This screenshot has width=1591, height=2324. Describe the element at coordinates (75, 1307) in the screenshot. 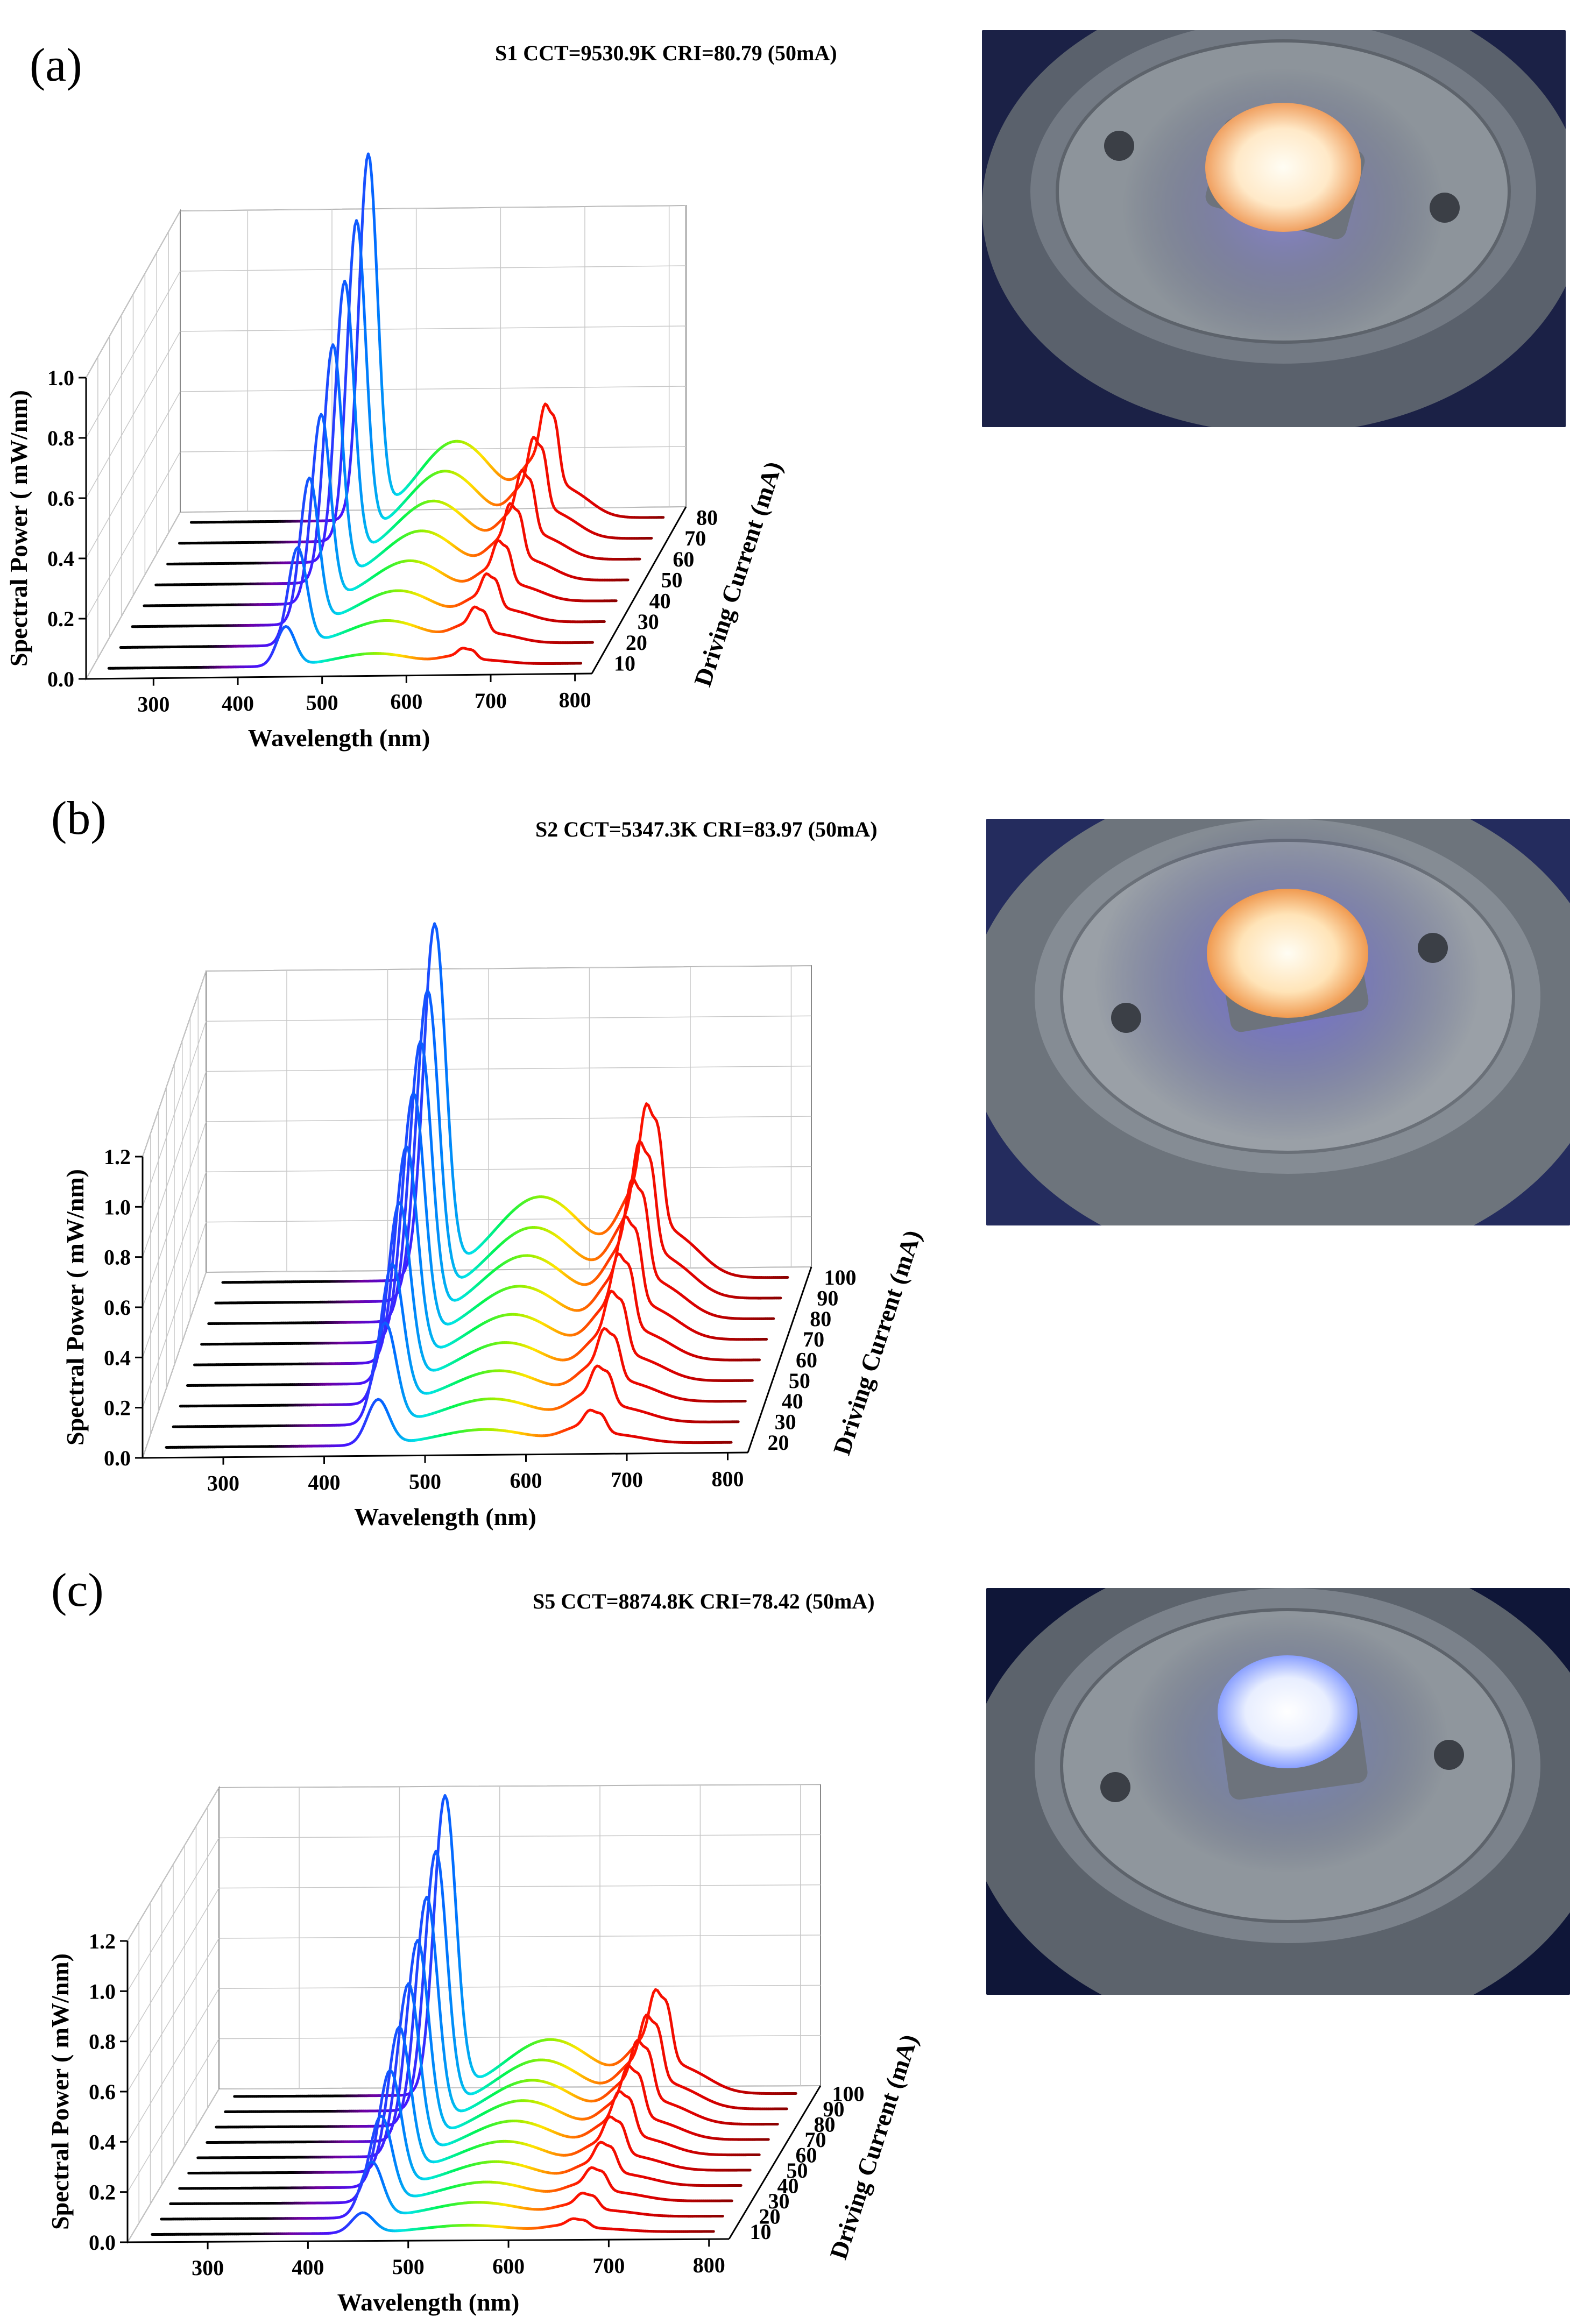

I see `y-axis-title: Spectral Power ( mW/nm)` at that location.